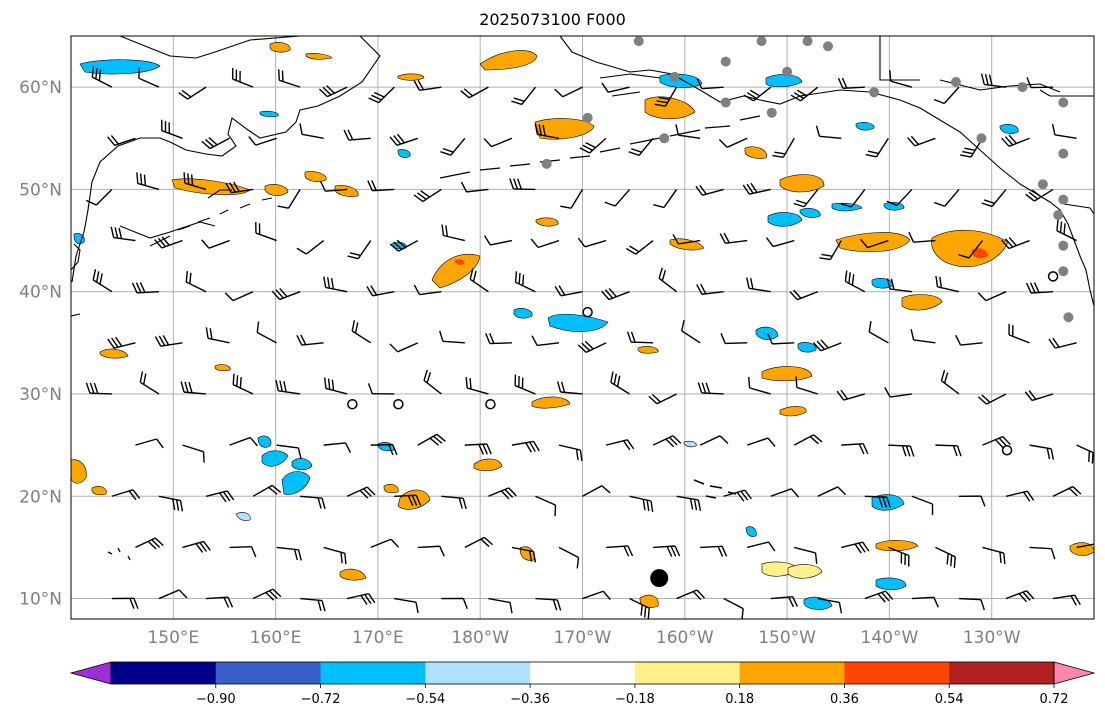  What do you see at coordinates (659, 578) in the screenshot?
I see `typhoon-center-marker` at bounding box center [659, 578].